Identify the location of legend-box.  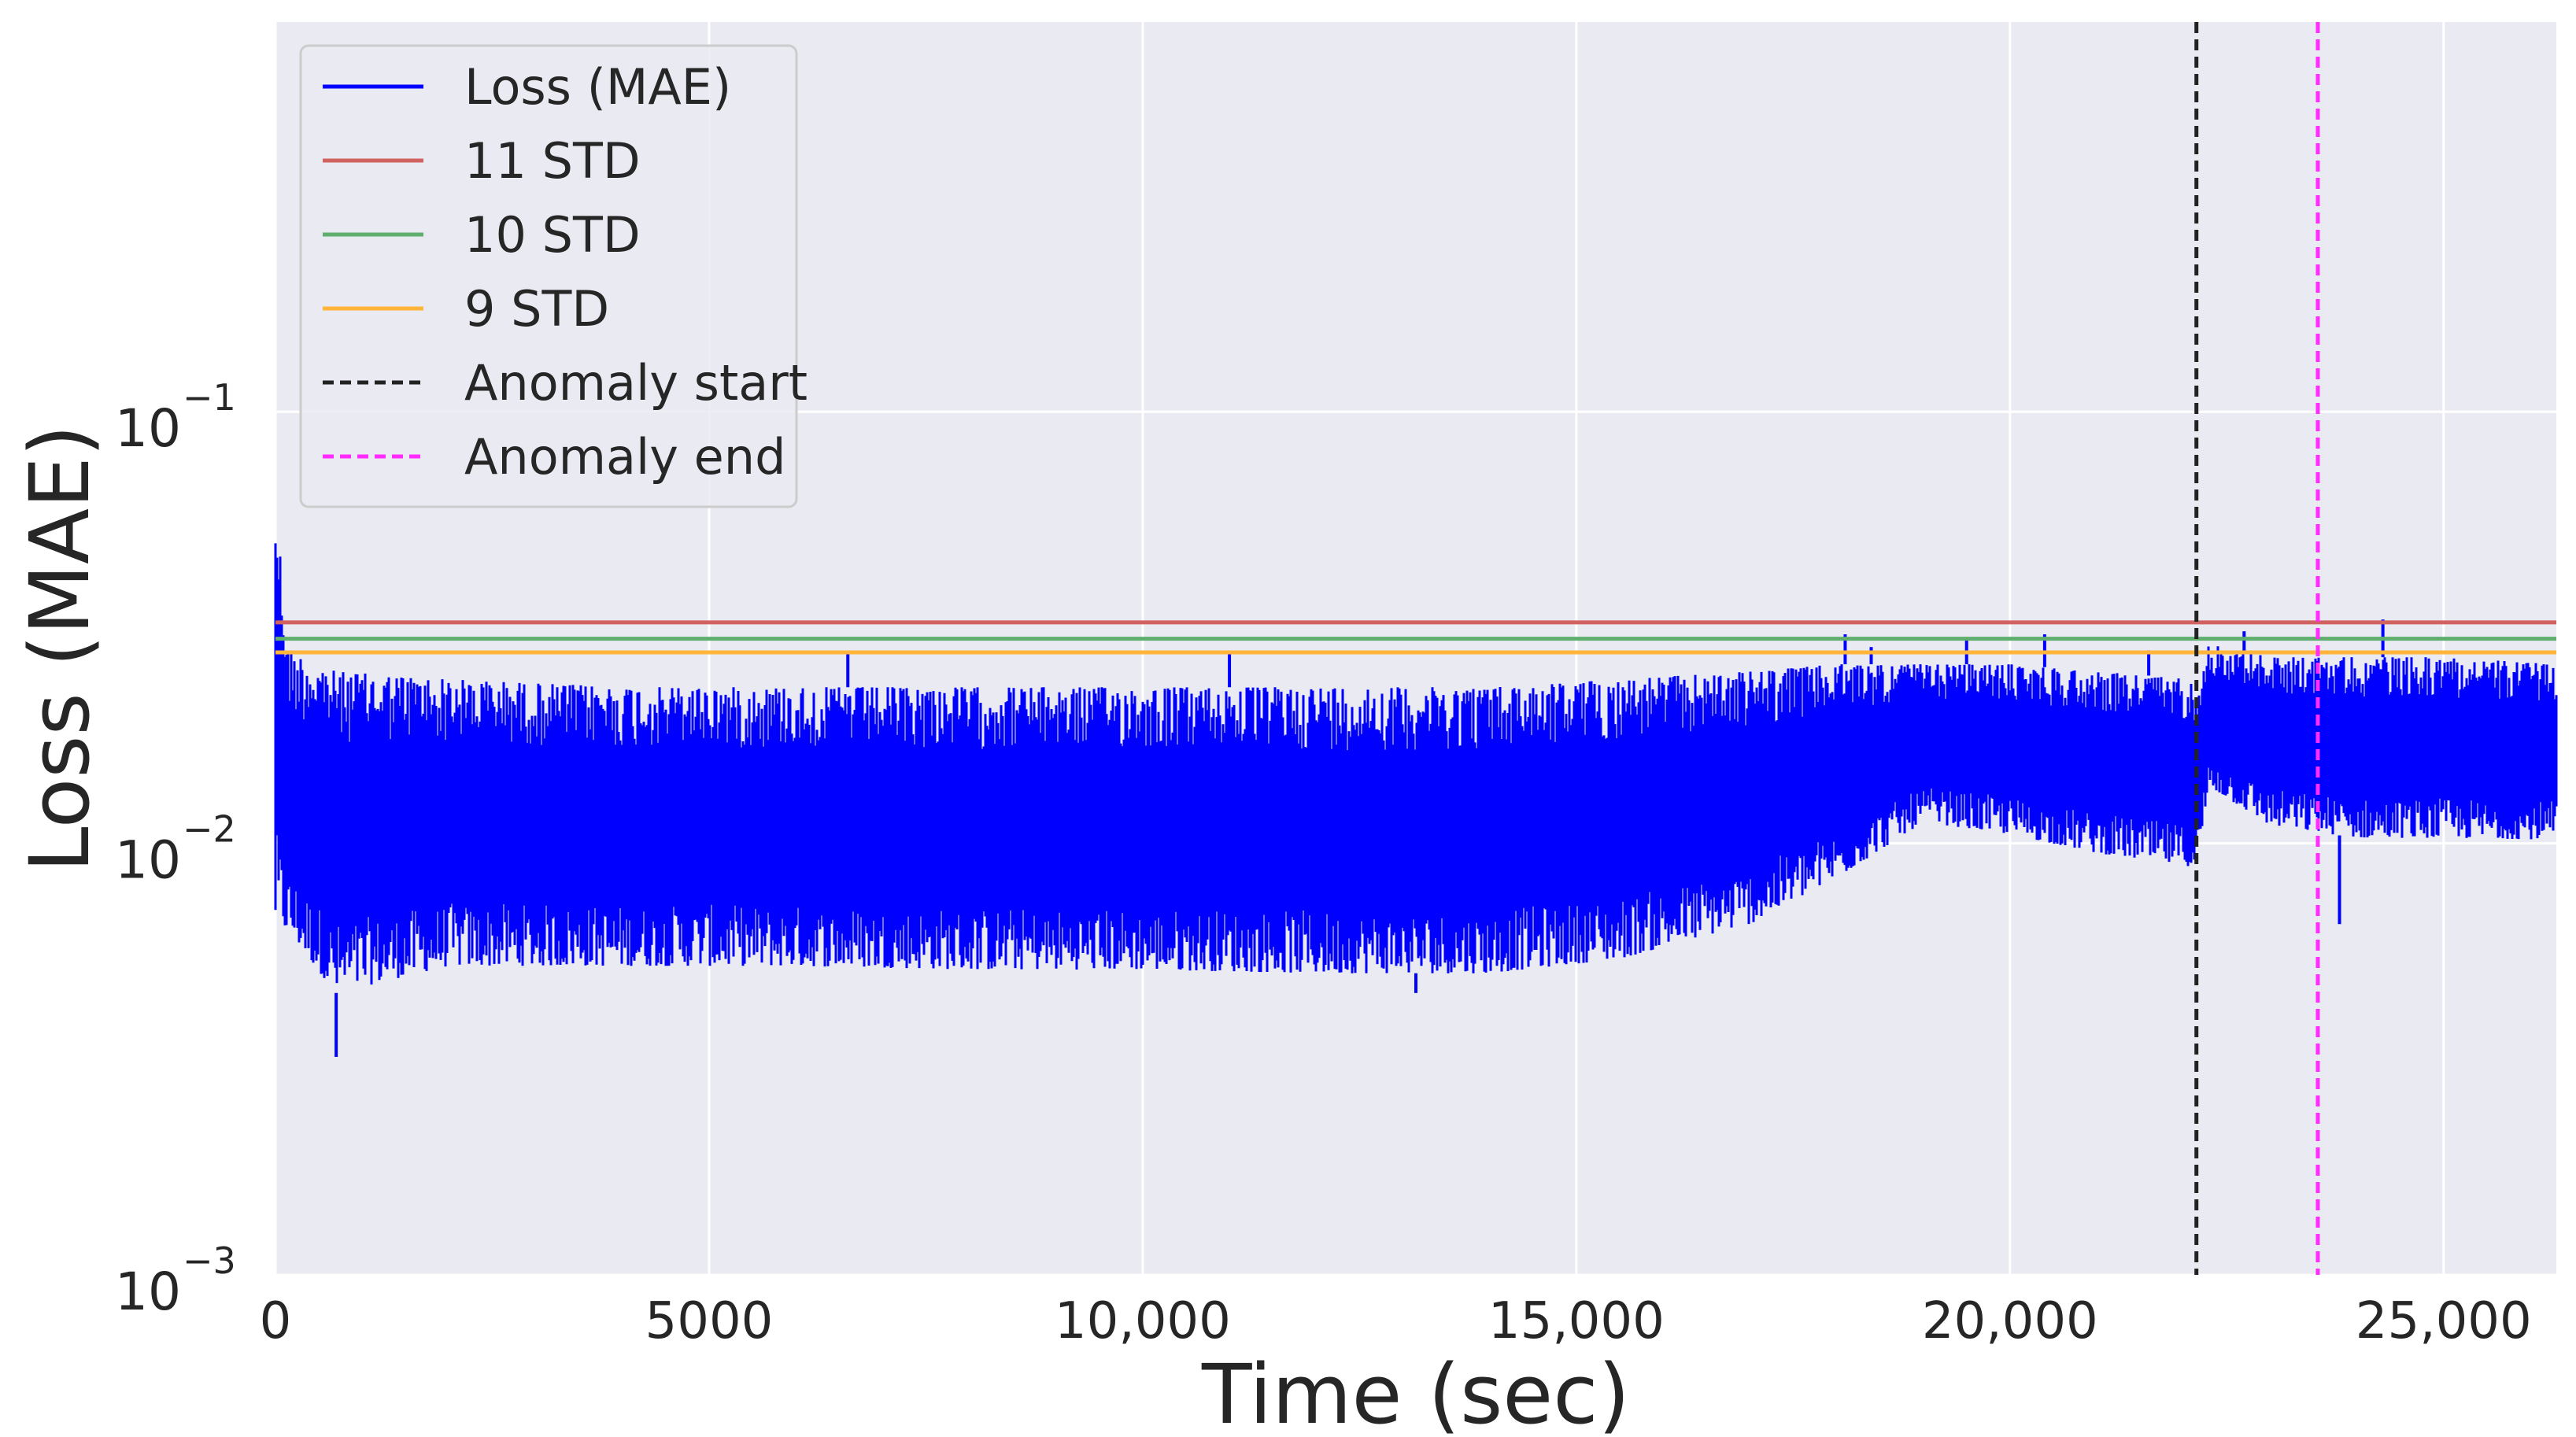
(548, 276).